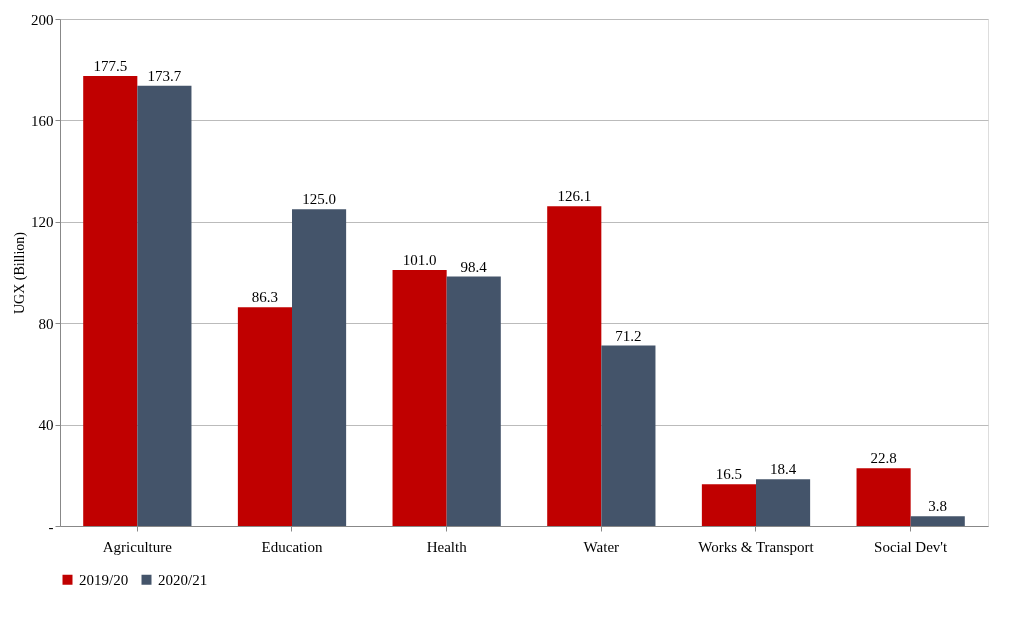 The height and width of the screenshot is (620, 1029). I want to click on x-tick-label: Agriculture, so click(137, 546).